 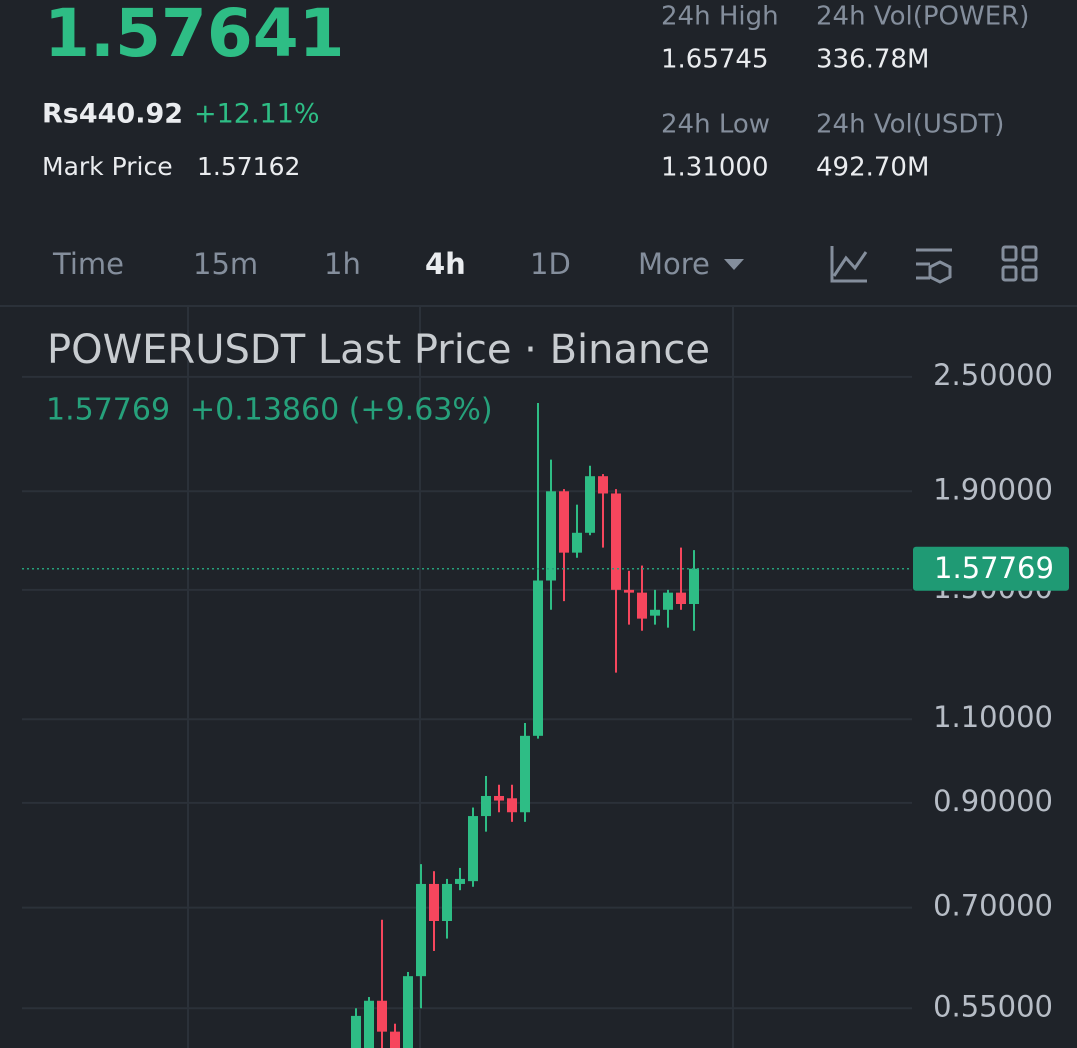 I want to click on stat-value: 1.31000, so click(x=715, y=168).